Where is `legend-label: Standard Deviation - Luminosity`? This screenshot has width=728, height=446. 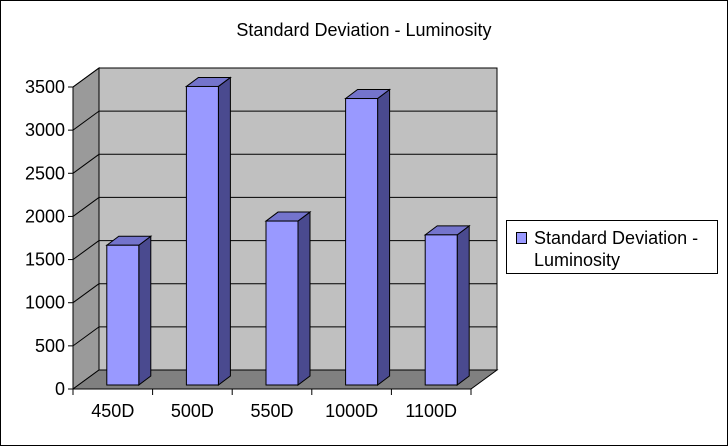
legend-label: Standard Deviation - Luminosity is located at coordinates (616, 249).